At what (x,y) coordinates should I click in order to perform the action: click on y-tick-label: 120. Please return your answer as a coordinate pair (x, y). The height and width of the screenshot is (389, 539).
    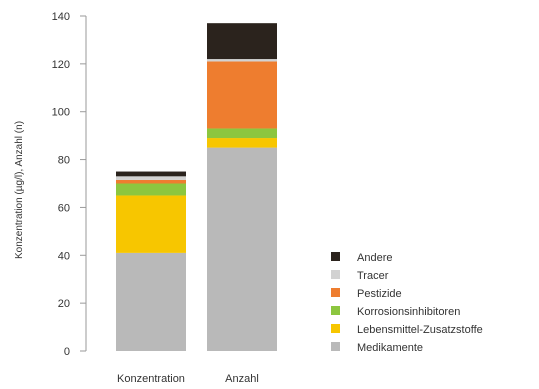
    Looking at the image, I should click on (61, 65).